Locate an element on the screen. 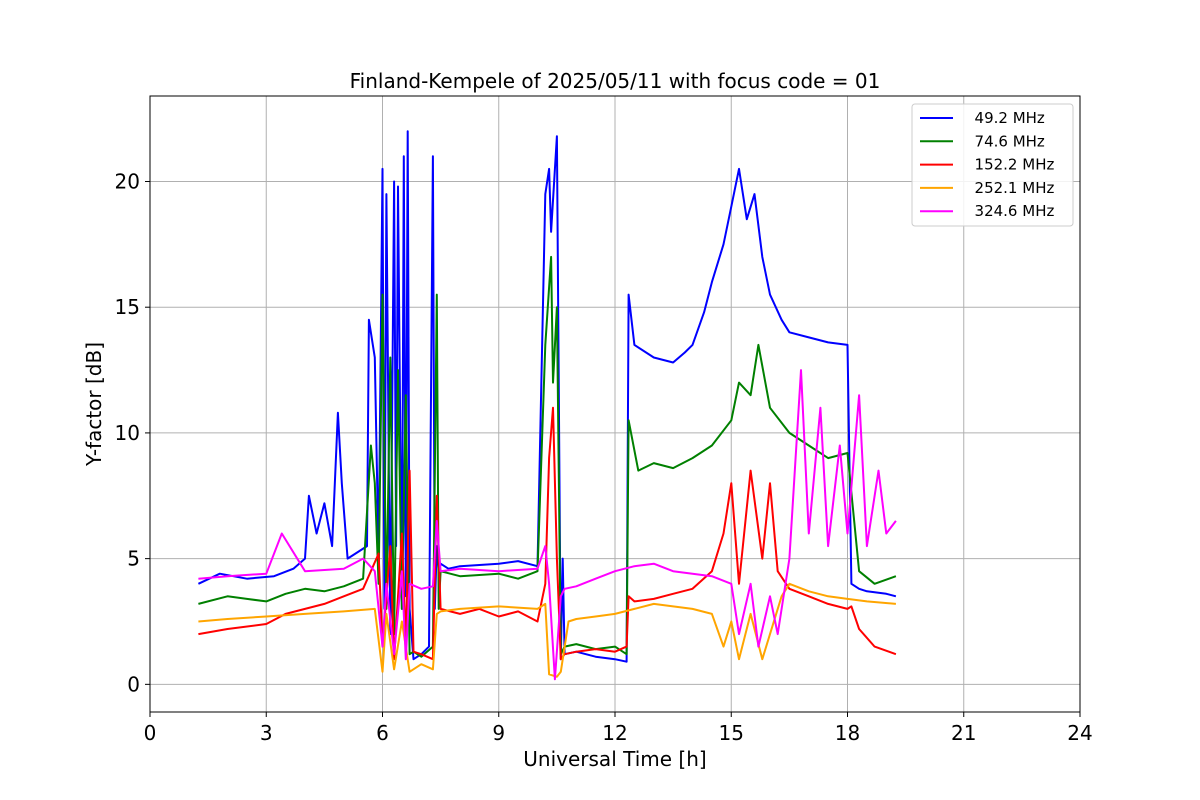  x-tick-label: 21 is located at coordinates (963, 733).